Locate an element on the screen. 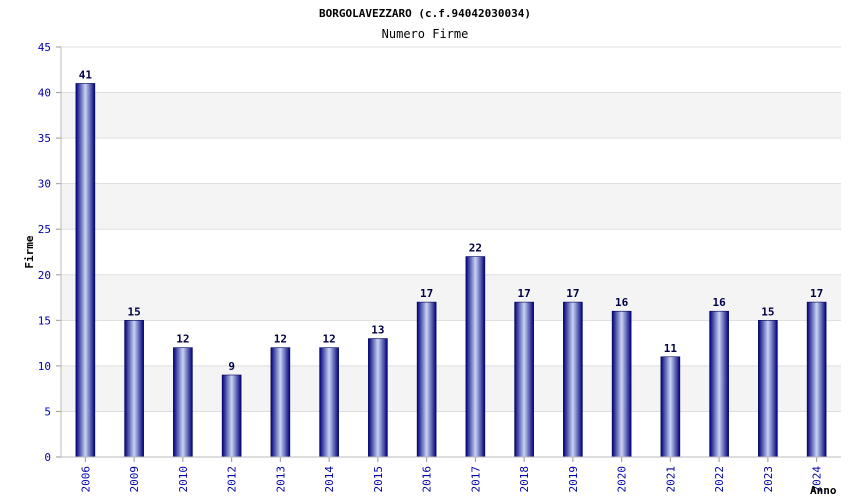 Image resolution: width=850 pixels, height=500 pixels. x-tick-label: 2023 is located at coordinates (768, 479).